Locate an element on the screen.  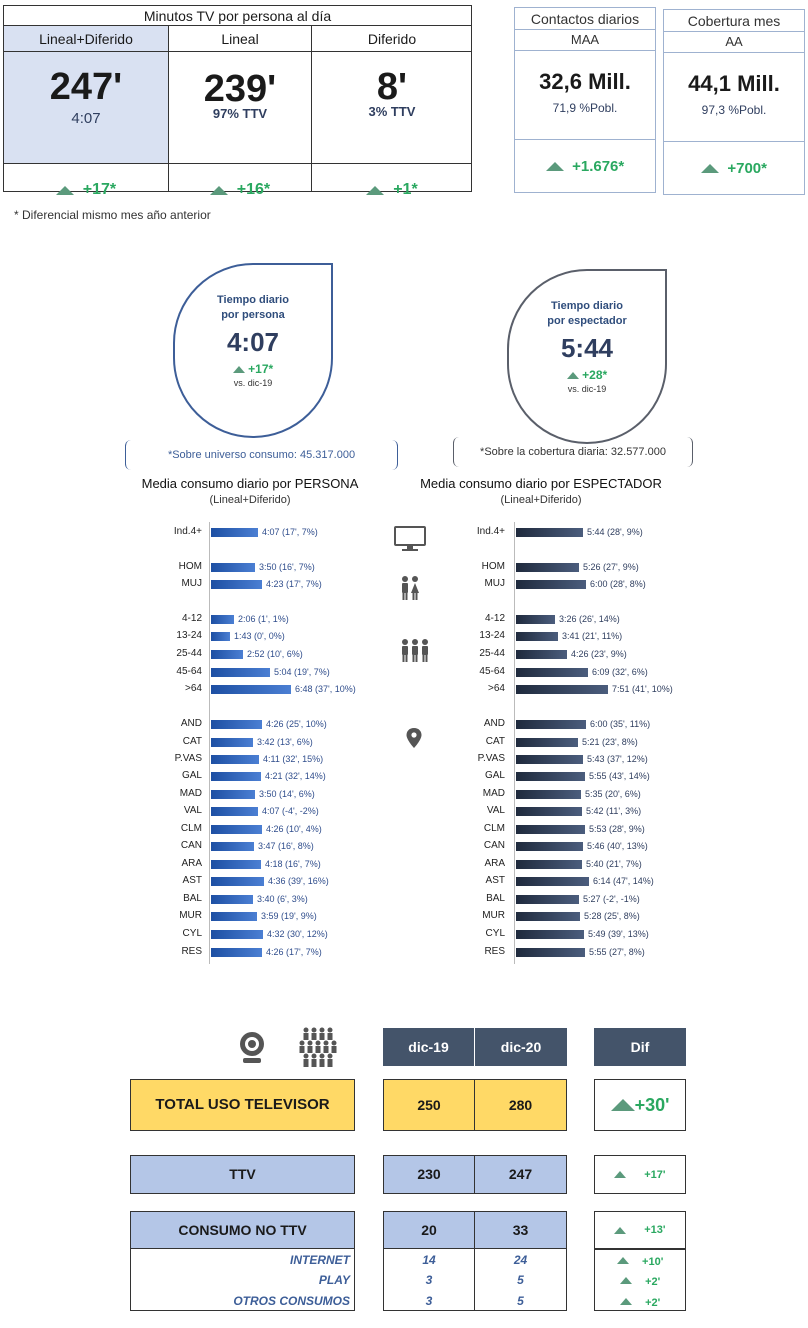
kpi-body: 44,1 Mill. 97,3 %Pobl. is located at coordinates (734, 97).